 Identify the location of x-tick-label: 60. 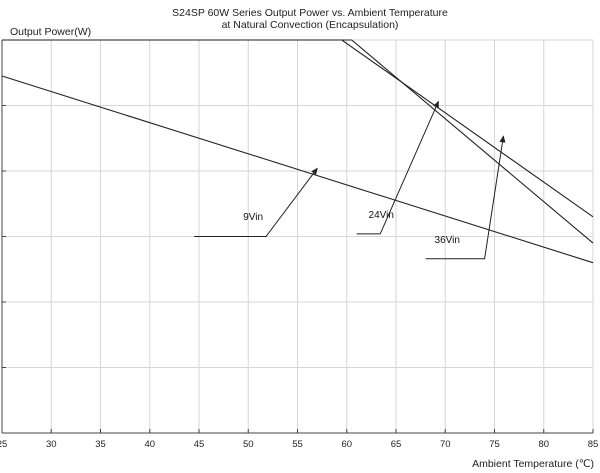
(346, 444).